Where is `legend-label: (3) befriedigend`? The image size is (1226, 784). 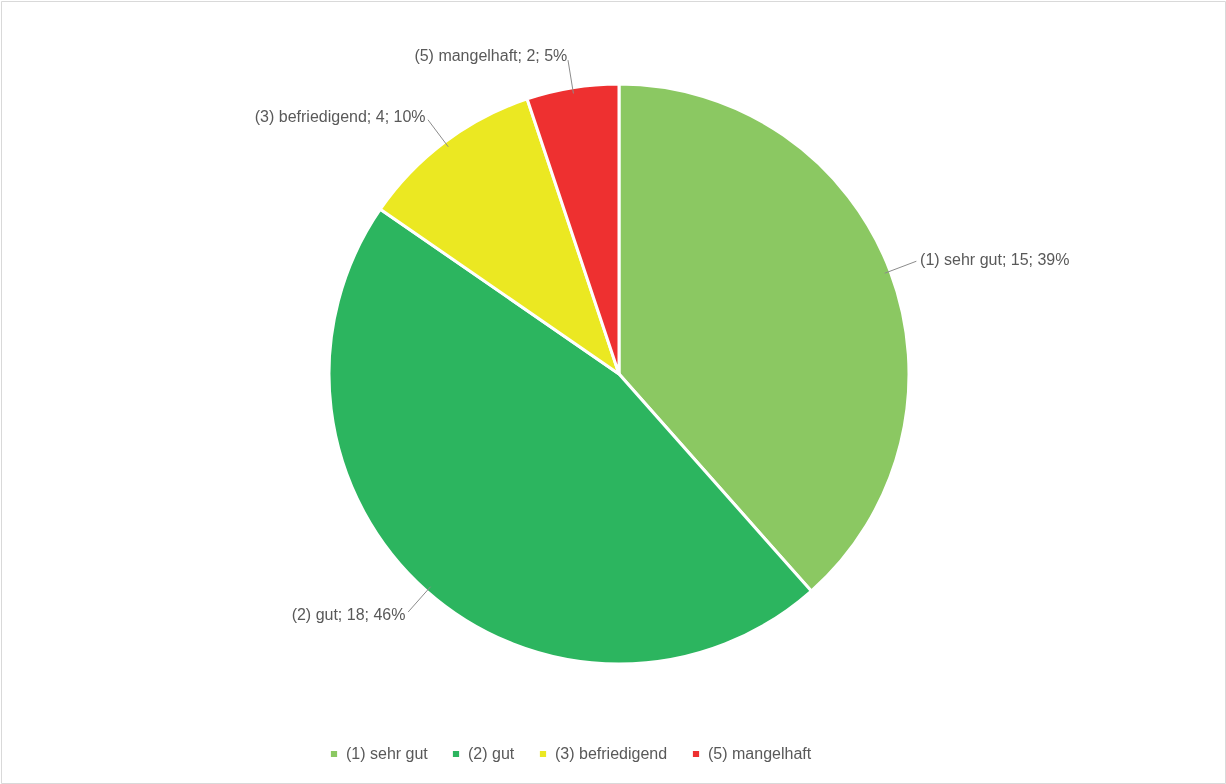 legend-label: (3) befriedigend is located at coordinates (611, 753).